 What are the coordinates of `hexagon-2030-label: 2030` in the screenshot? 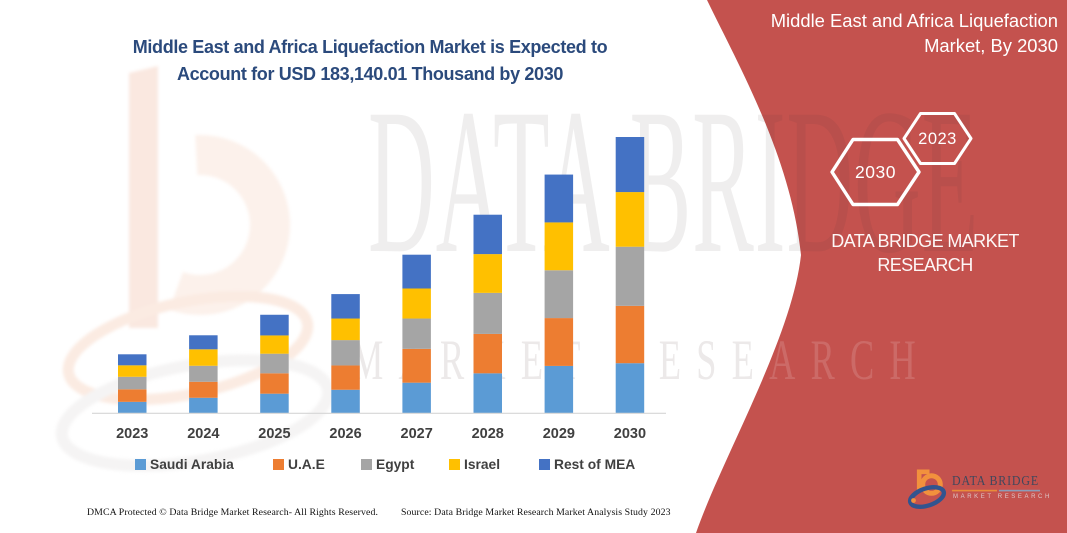 It's located at (875, 172).